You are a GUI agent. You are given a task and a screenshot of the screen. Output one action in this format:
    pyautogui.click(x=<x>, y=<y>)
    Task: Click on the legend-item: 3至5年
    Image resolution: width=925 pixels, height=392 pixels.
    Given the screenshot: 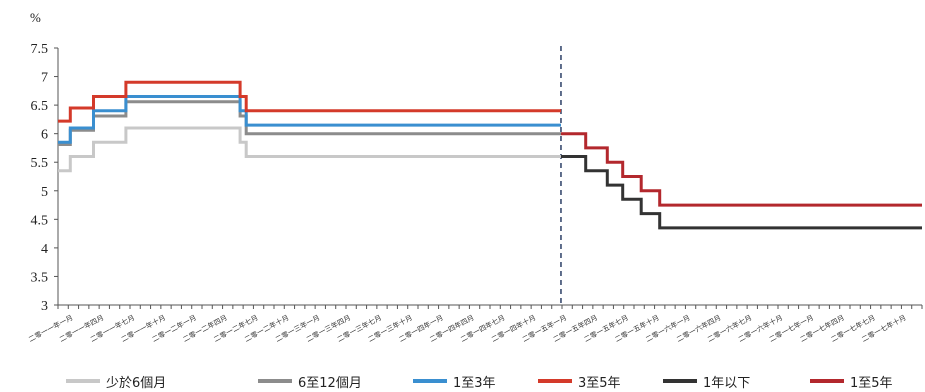 What is the action you would take?
    pyautogui.click(x=579, y=381)
    